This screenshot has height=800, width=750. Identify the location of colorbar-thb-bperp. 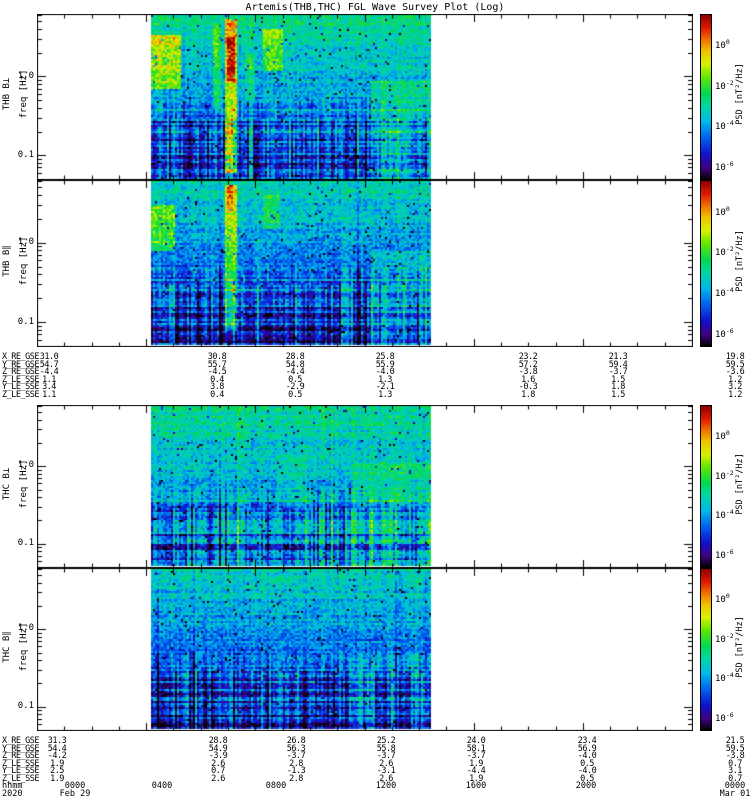
(706, 97).